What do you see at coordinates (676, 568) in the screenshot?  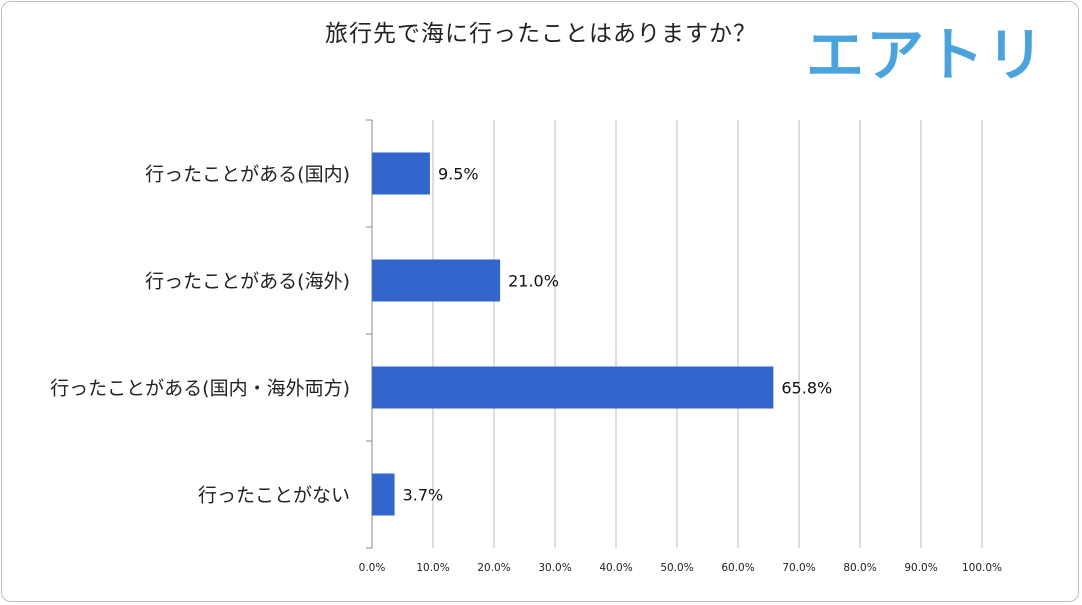 I see `x-tick-label: 50.0%` at bounding box center [676, 568].